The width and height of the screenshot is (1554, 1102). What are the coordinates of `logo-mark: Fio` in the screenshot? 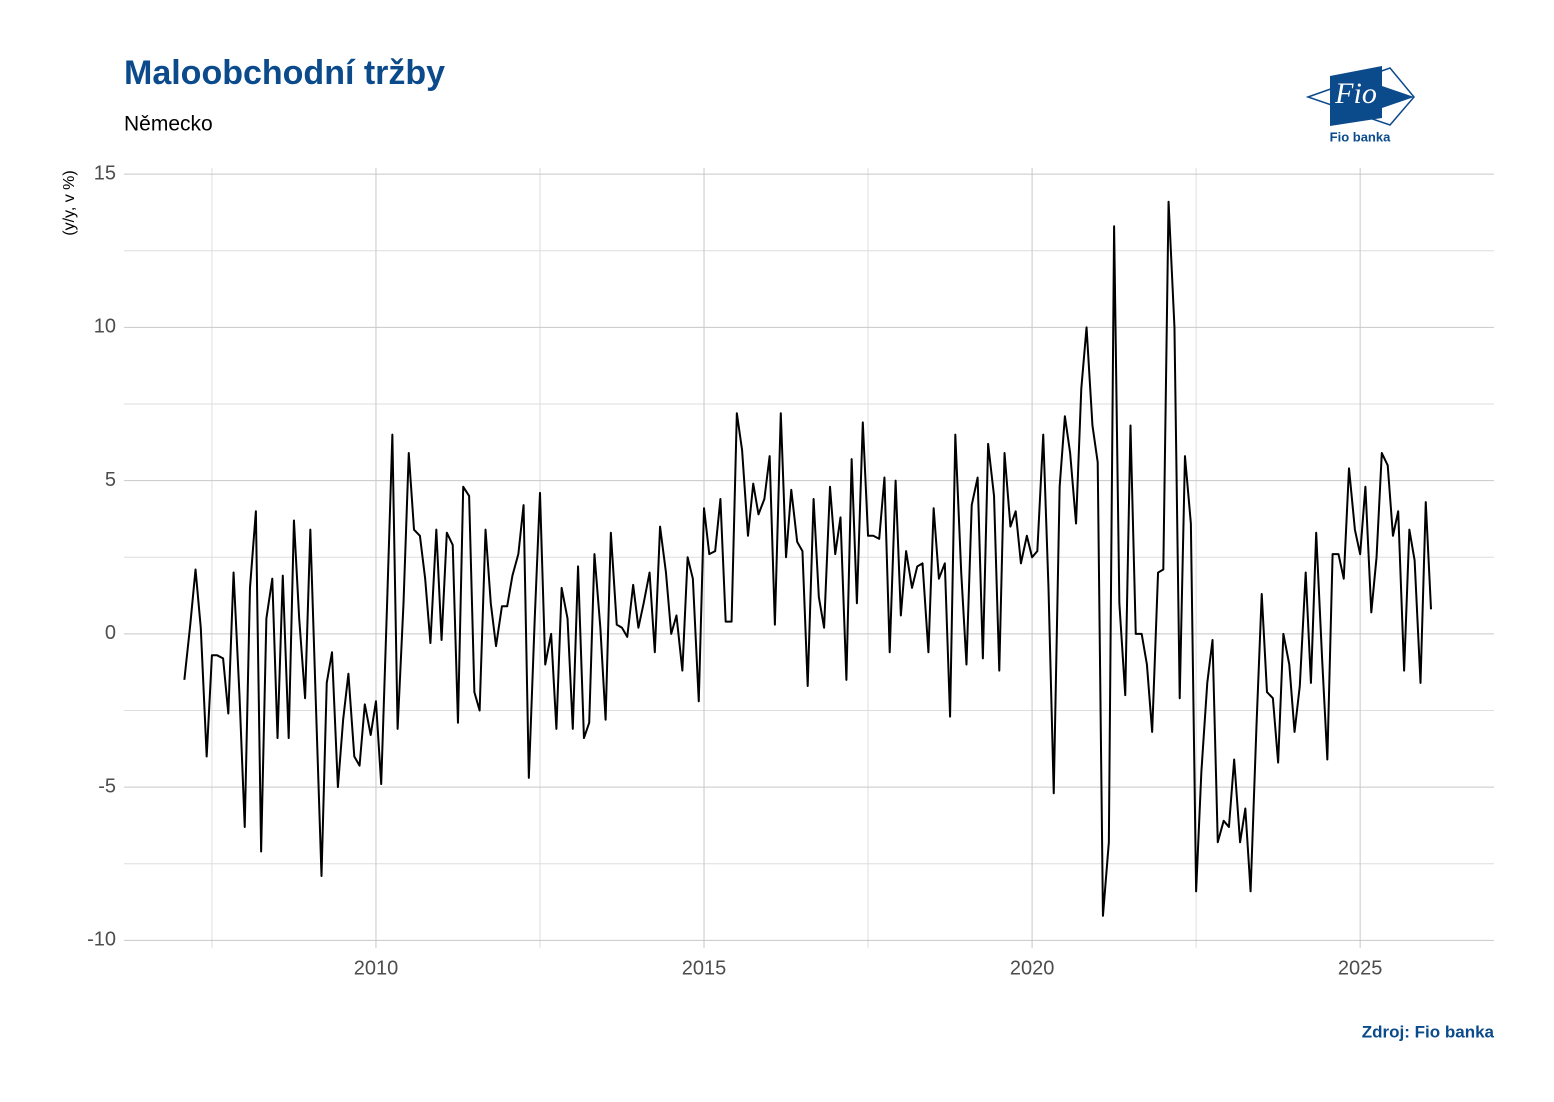 It's located at (1355, 93).